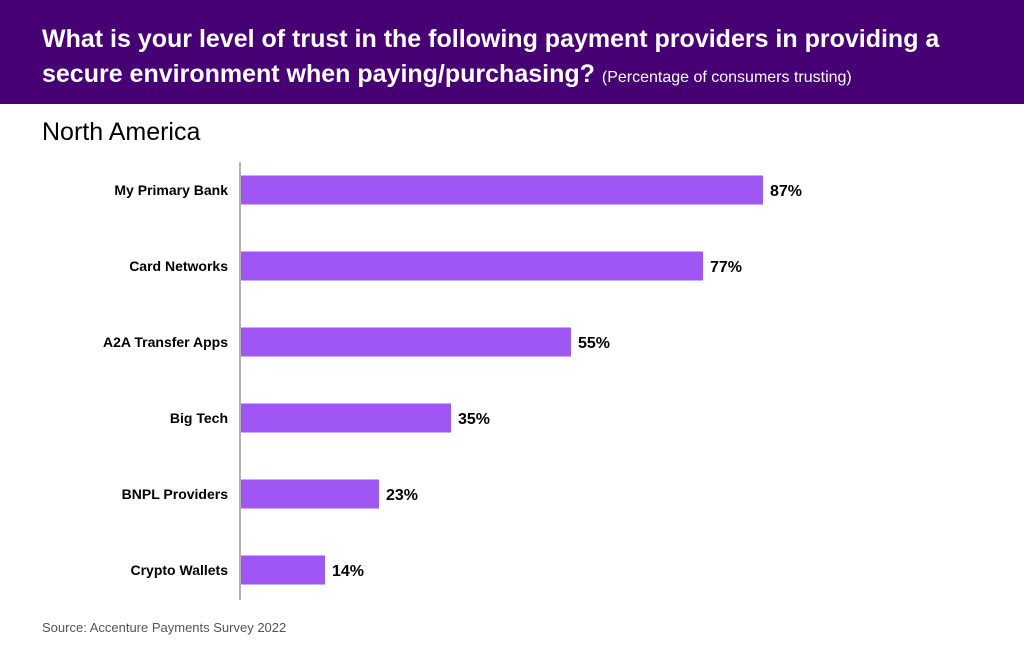 This screenshot has height=649, width=1024. Describe the element at coordinates (165, 342) in the screenshot. I see `category-label: A2A Transfer Apps` at that location.